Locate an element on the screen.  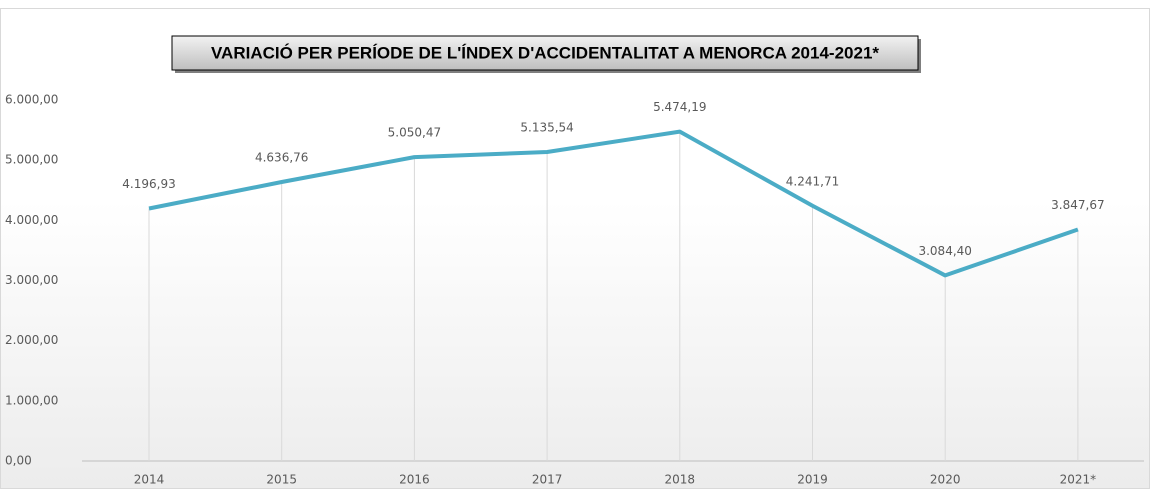
y-tick-label: 5.000,00 is located at coordinates (31, 160).